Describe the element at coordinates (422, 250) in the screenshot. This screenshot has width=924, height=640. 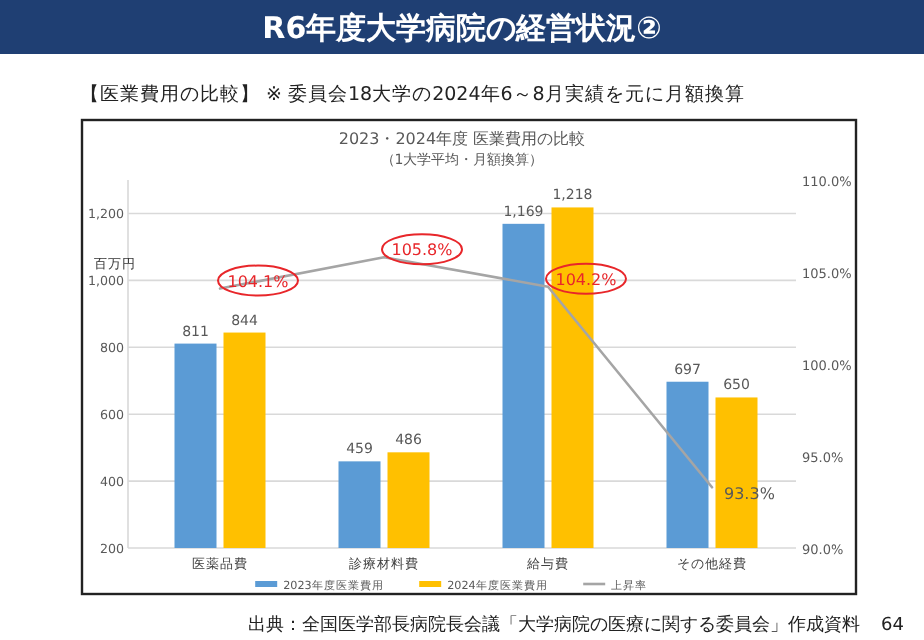
I see `data-label: 105.8%` at that location.